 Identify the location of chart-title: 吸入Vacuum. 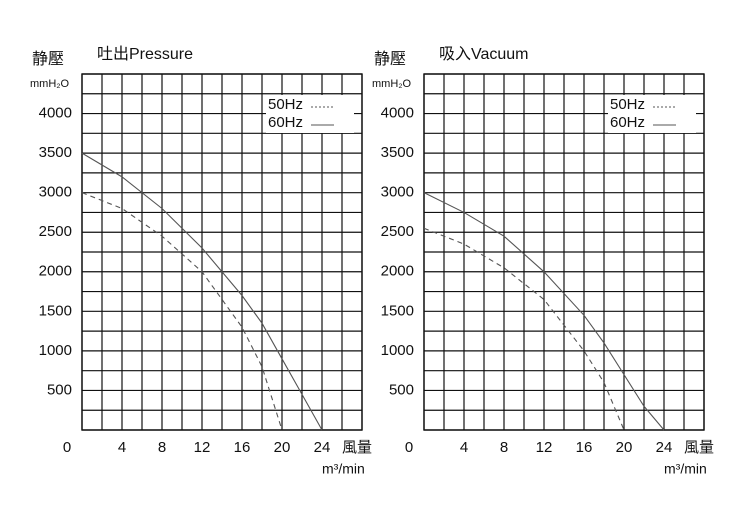
(484, 54).